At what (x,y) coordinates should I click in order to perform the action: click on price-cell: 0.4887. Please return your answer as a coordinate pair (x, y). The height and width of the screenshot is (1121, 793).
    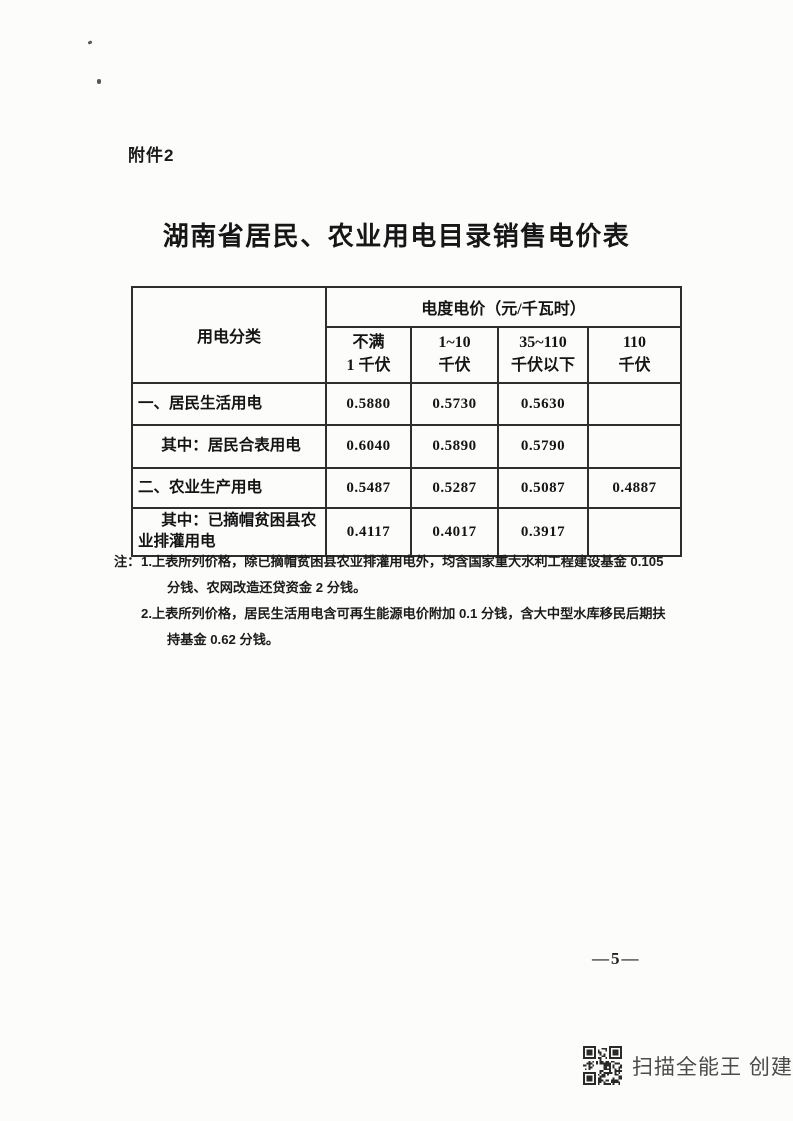
    Looking at the image, I should click on (634, 488).